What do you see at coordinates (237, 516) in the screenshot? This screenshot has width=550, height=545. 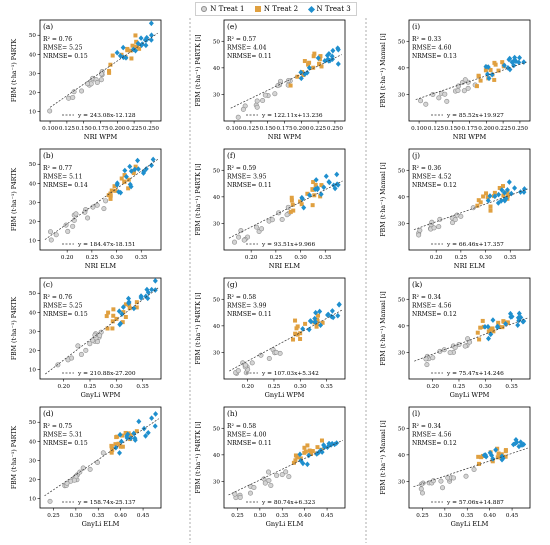 I see `x-tick-label: 0.25` at bounding box center [237, 516].